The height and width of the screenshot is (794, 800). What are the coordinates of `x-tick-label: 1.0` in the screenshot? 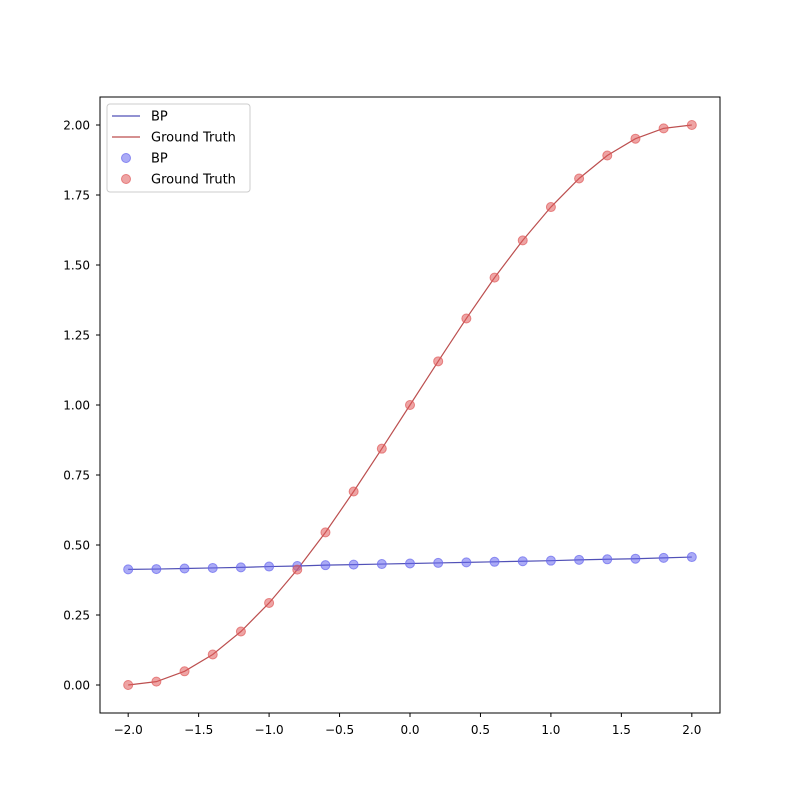 It's located at (550, 730).